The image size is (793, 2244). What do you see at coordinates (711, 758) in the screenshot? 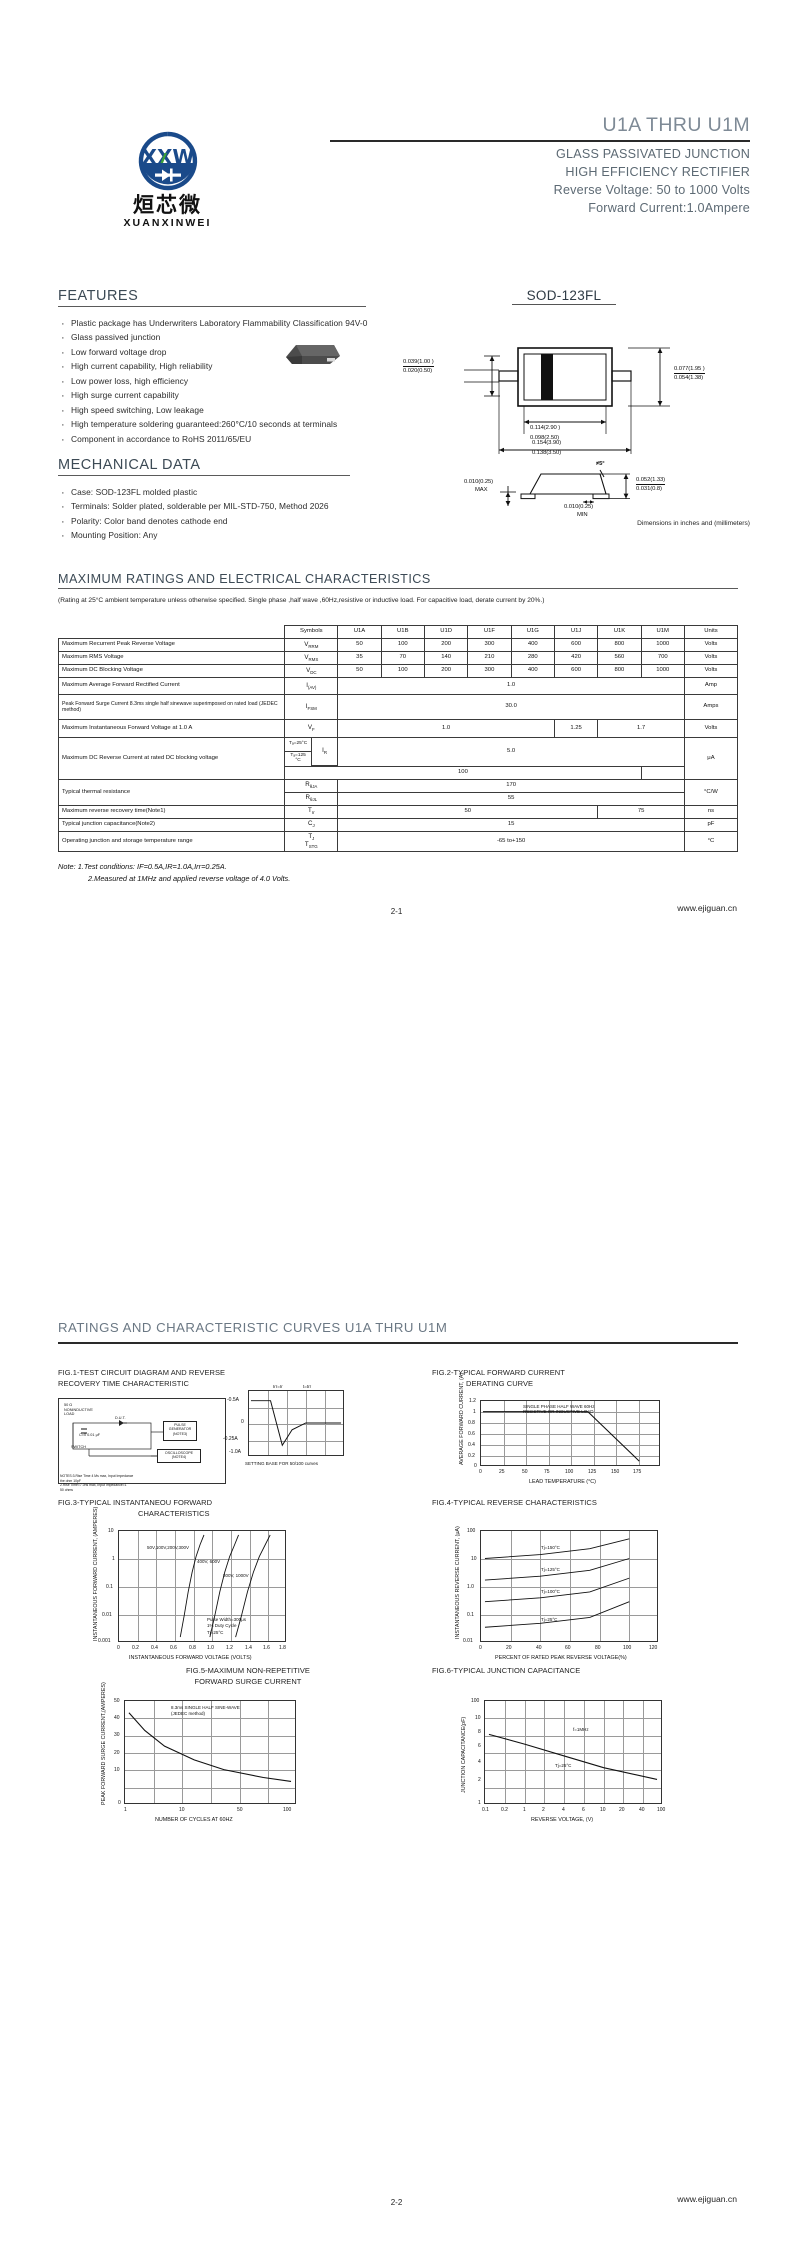
I see `cell-unit: μA` at bounding box center [711, 758].